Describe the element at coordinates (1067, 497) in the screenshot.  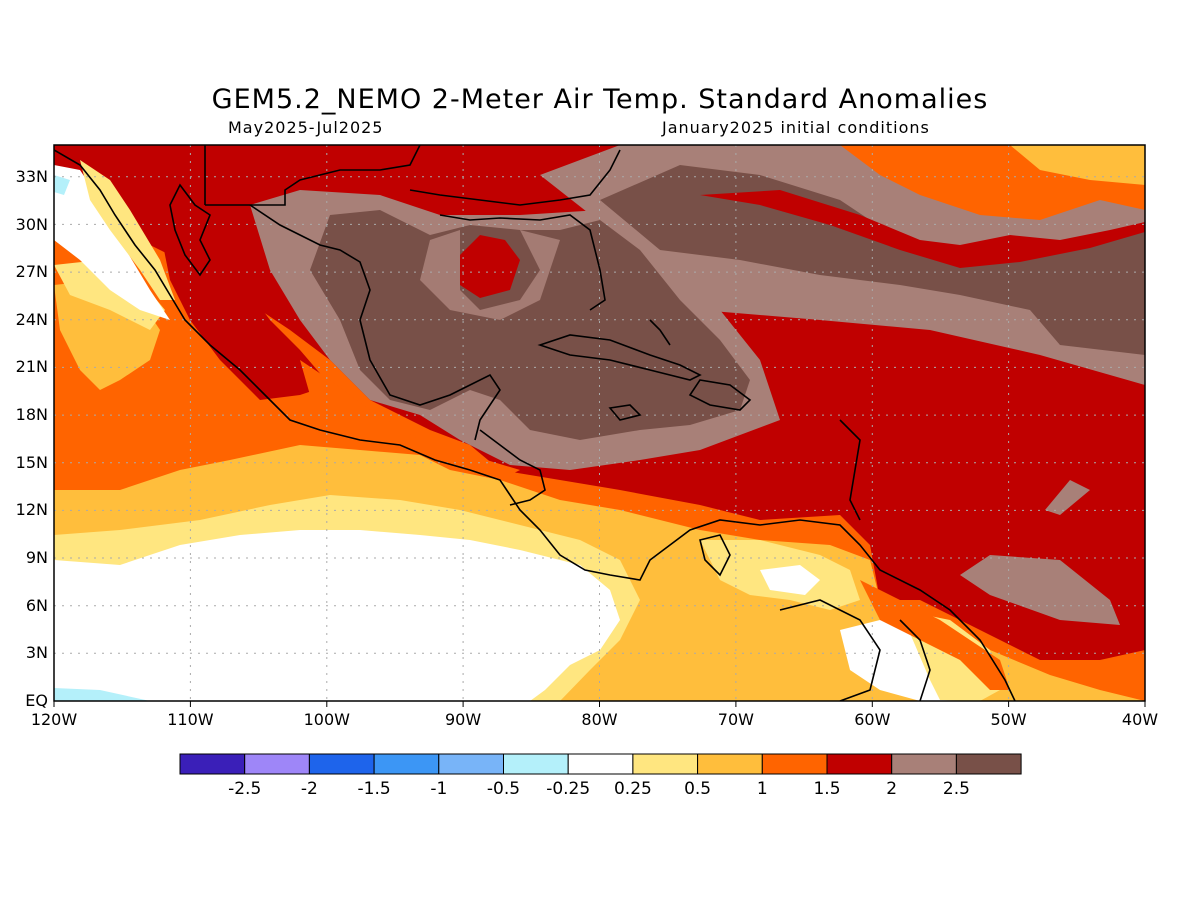
I see `field-brown-atlantic-spot` at that location.